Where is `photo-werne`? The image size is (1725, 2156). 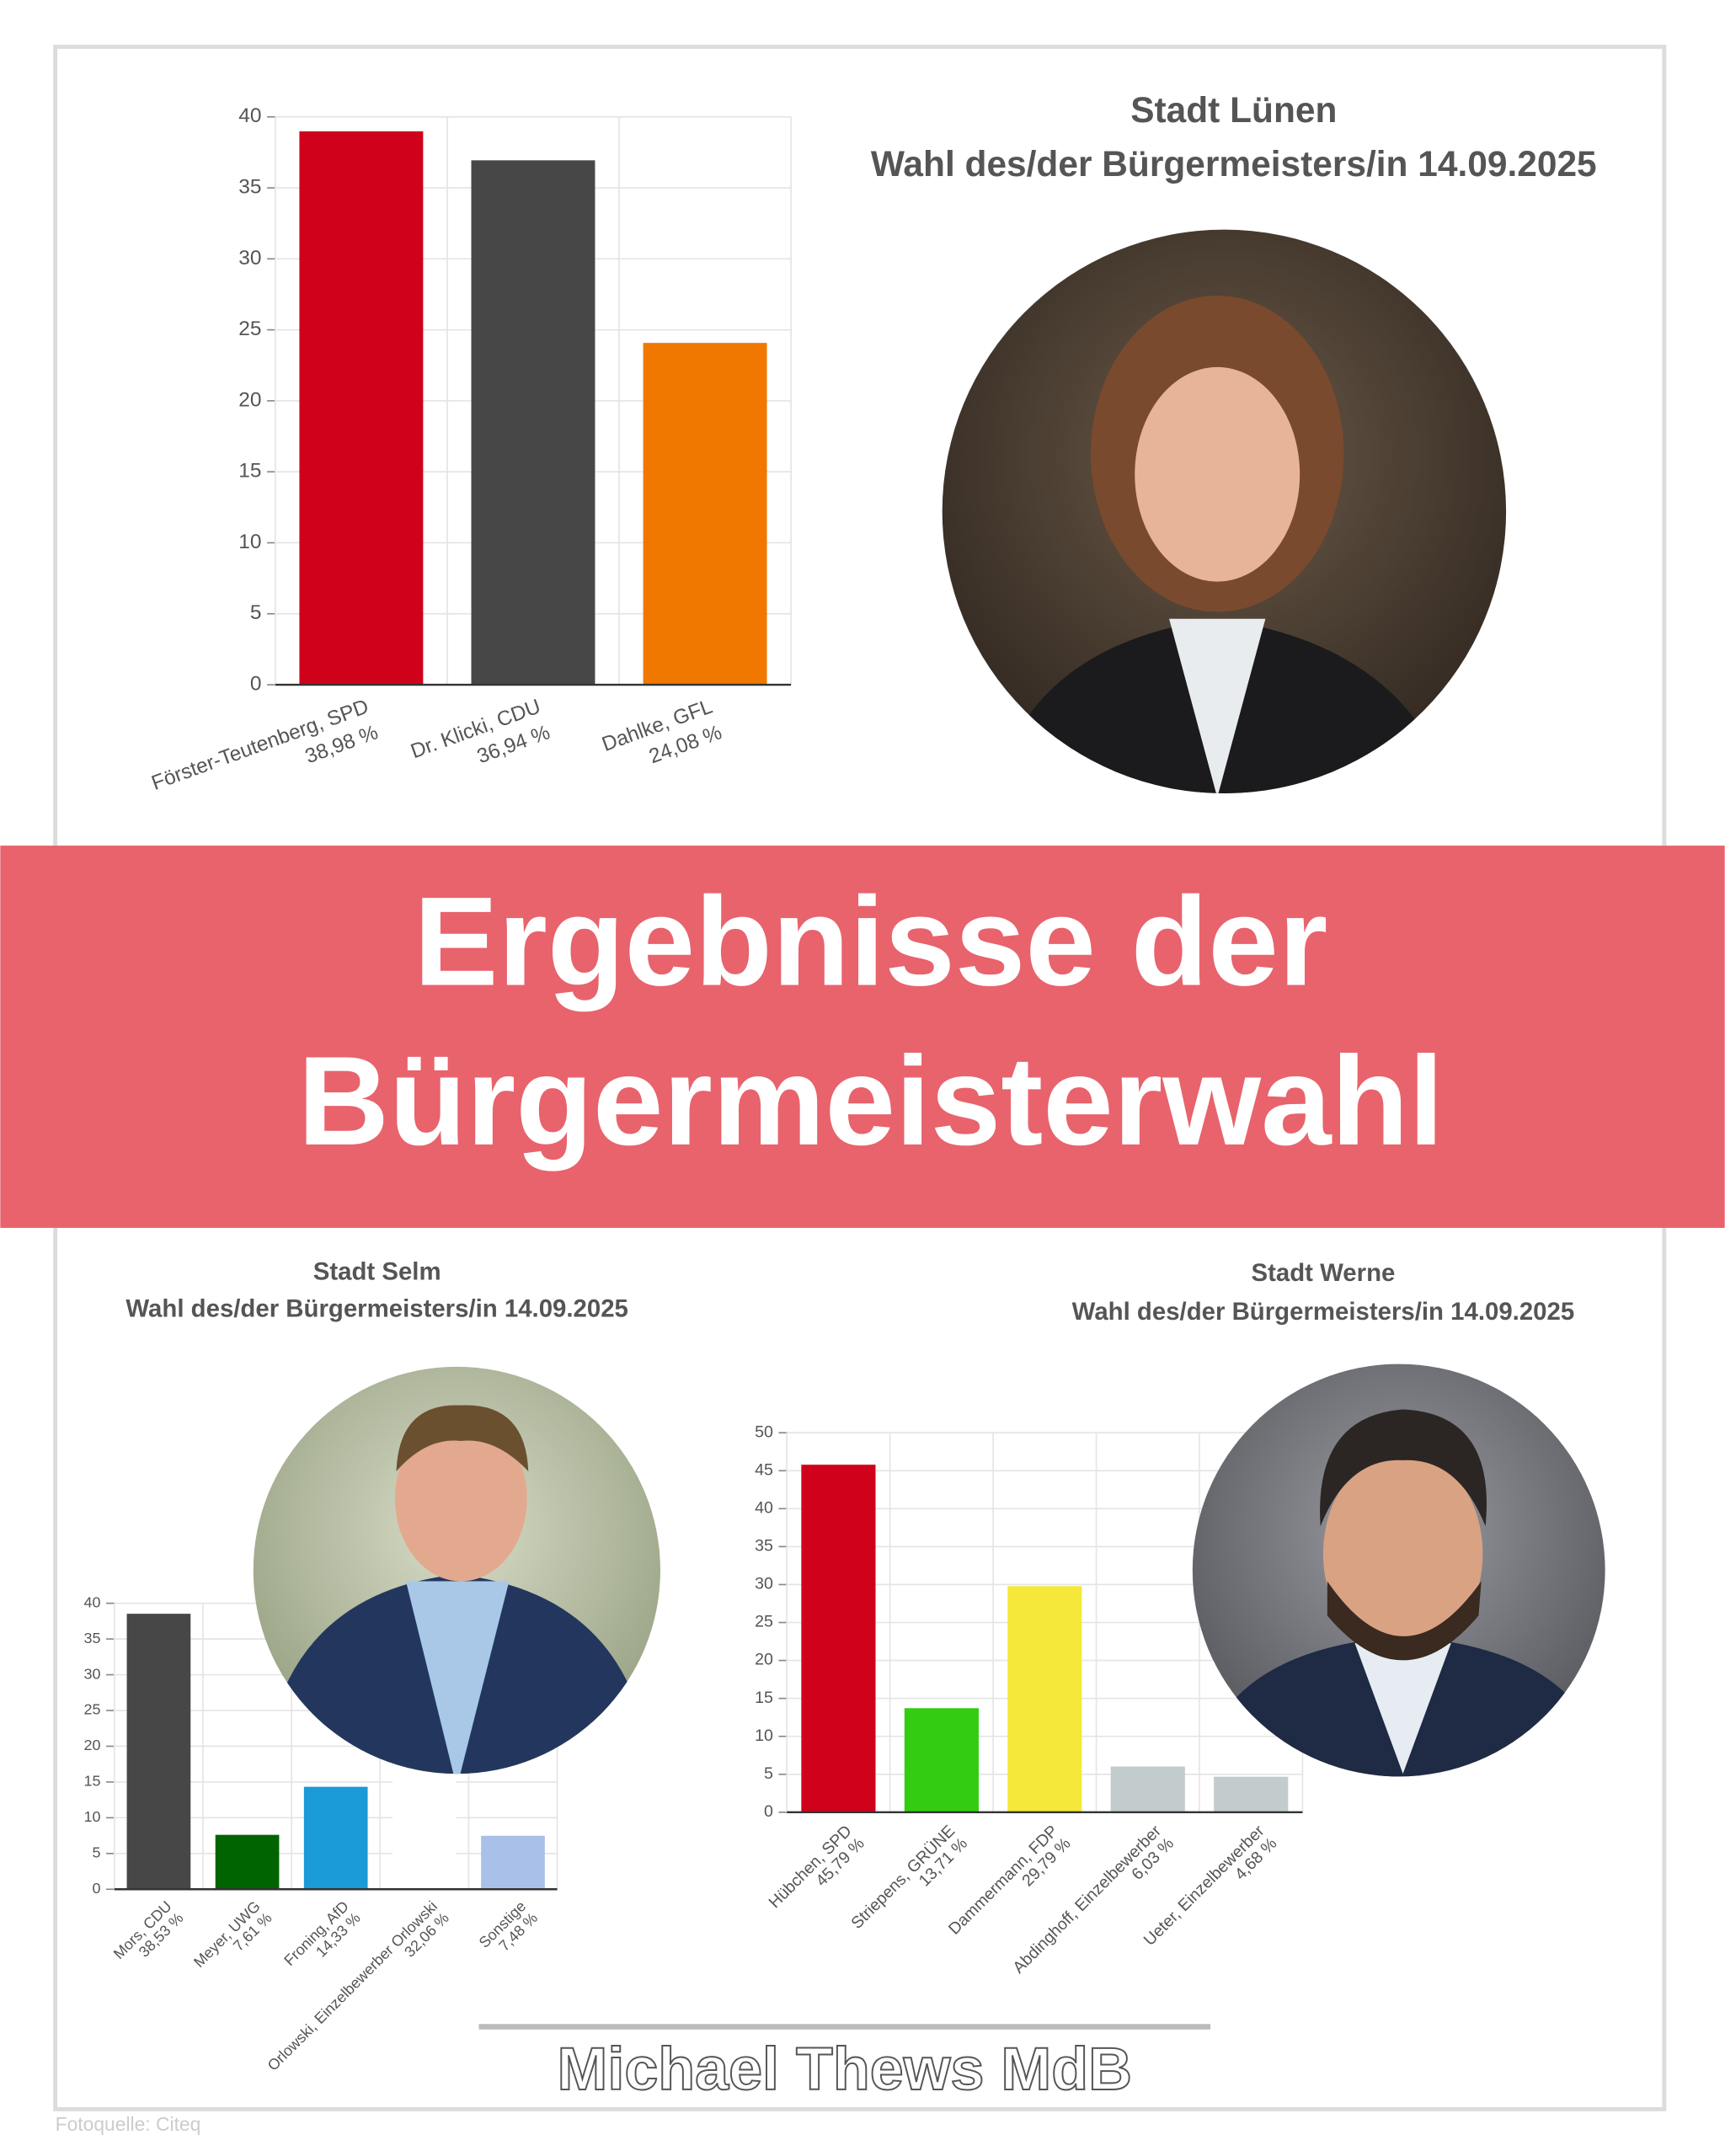 photo-werne is located at coordinates (1398, 1570).